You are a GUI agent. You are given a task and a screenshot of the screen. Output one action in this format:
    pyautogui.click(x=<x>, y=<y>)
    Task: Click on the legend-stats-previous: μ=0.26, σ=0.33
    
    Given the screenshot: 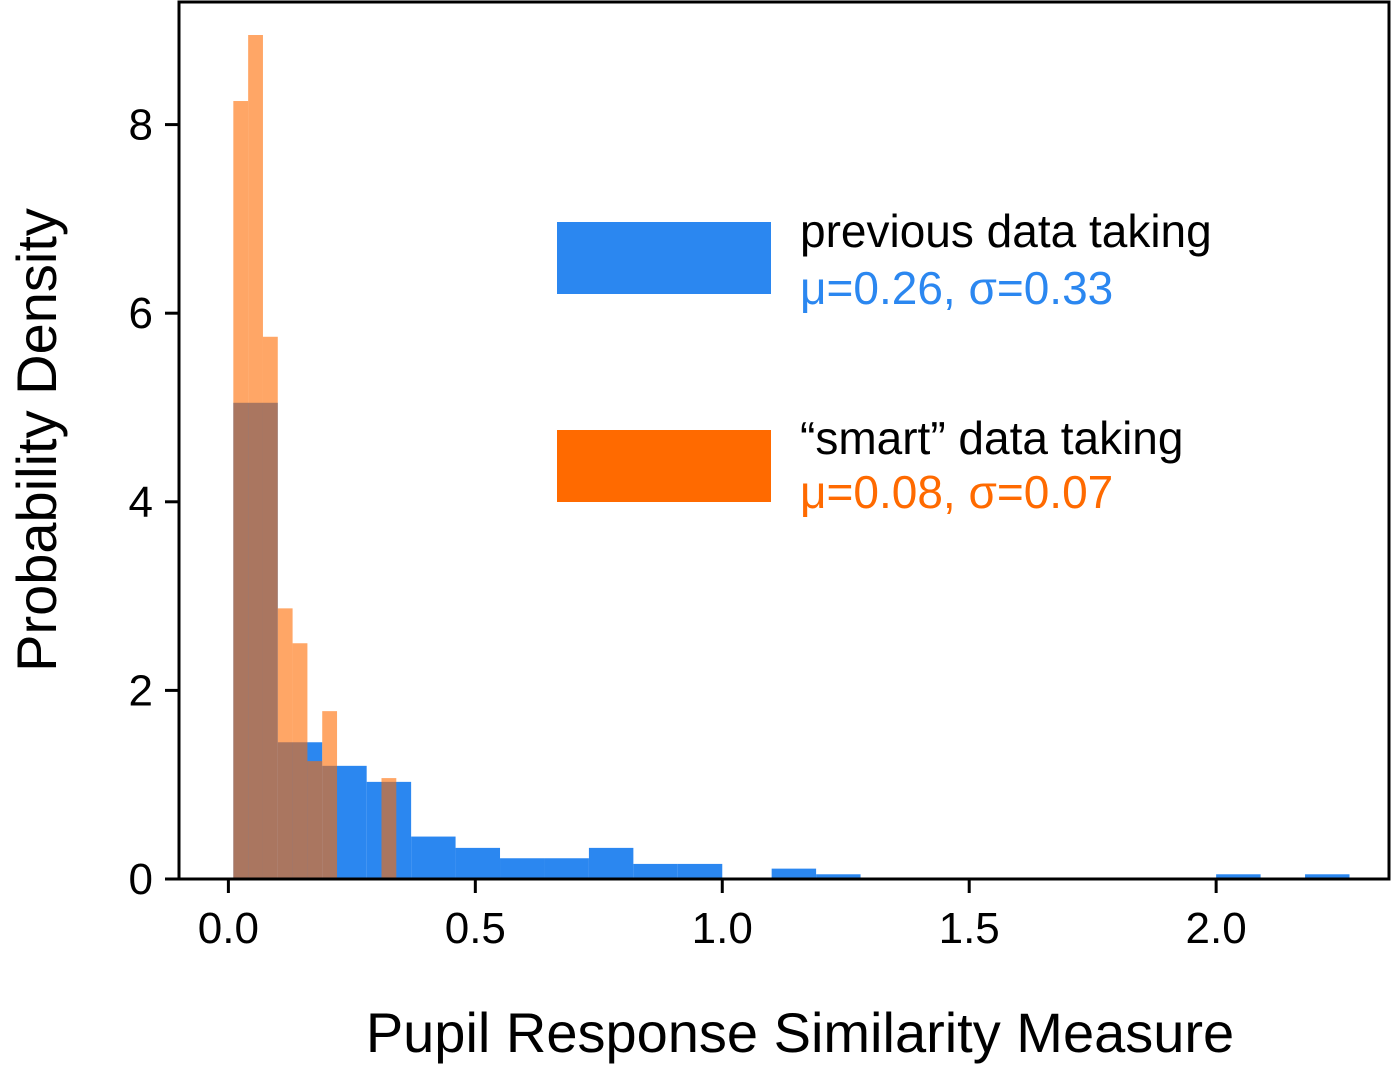 What is the action you would take?
    pyautogui.click(x=956, y=288)
    